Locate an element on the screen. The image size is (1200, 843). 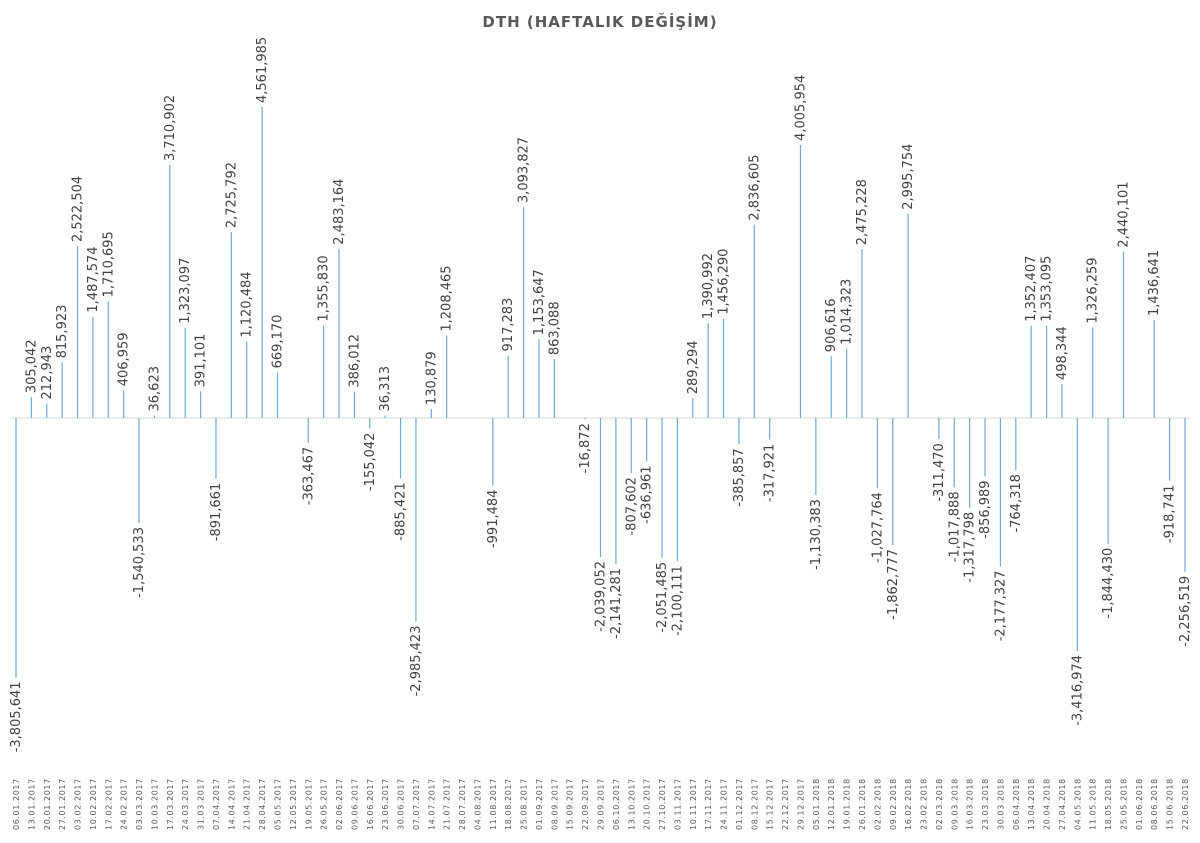
x-tick-label: 03.03.2017 is located at coordinates (139, 804).